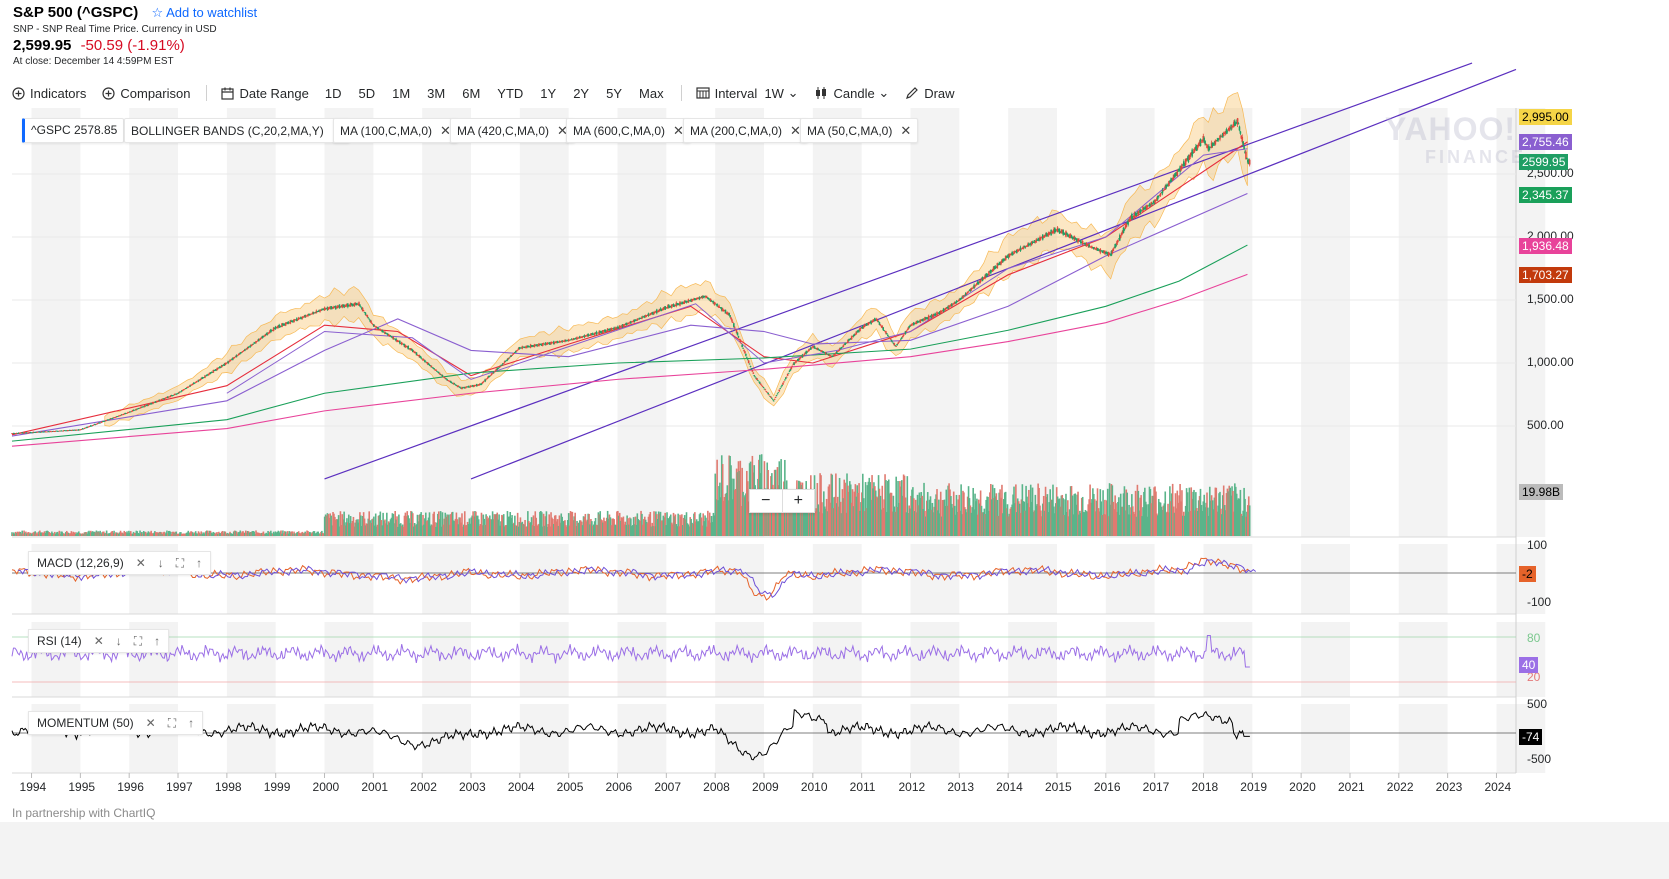 The image size is (1669, 879). Describe the element at coordinates (512, 130) in the screenshot. I see `study-pill-ma420: MA (420,C,MA,0) ✕` at that location.